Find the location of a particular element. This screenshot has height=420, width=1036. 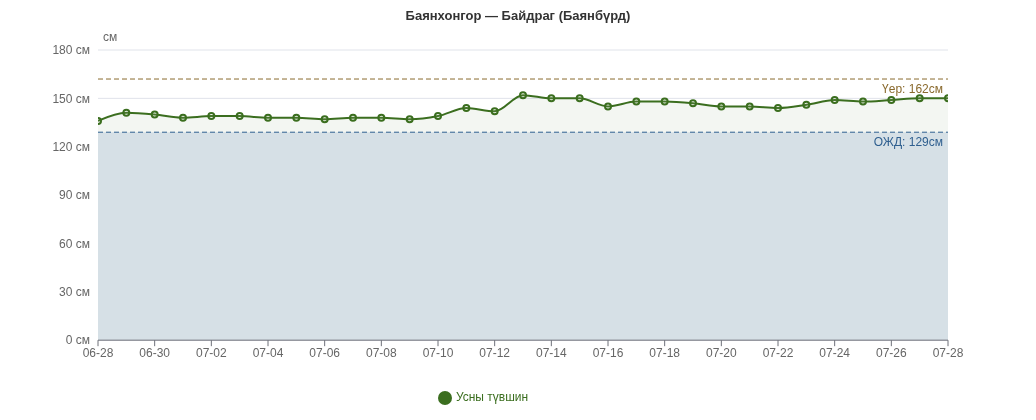

x-tick-label: 07-14 is located at coordinates (551, 352).